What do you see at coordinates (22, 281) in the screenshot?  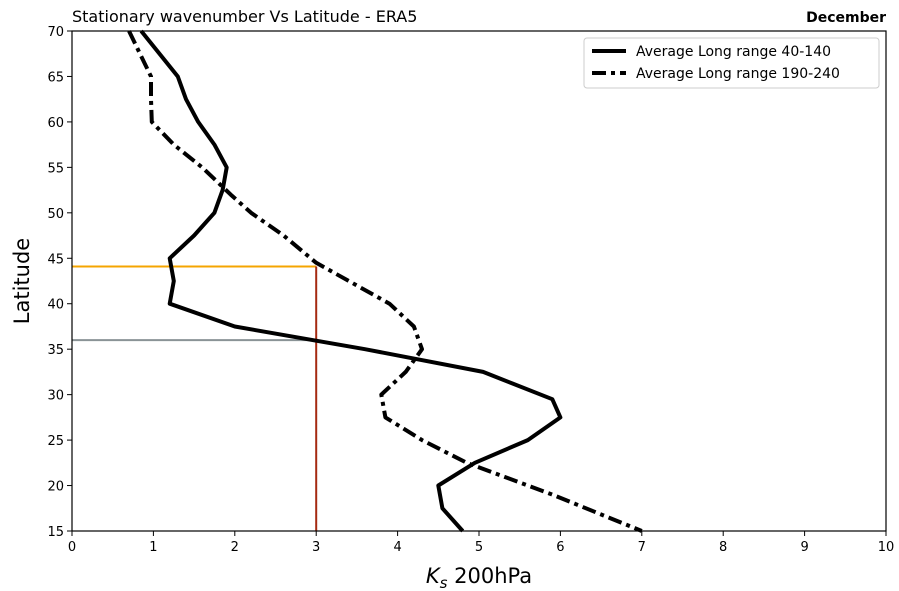 I see `y-axis-label: Latitude` at bounding box center [22, 281].